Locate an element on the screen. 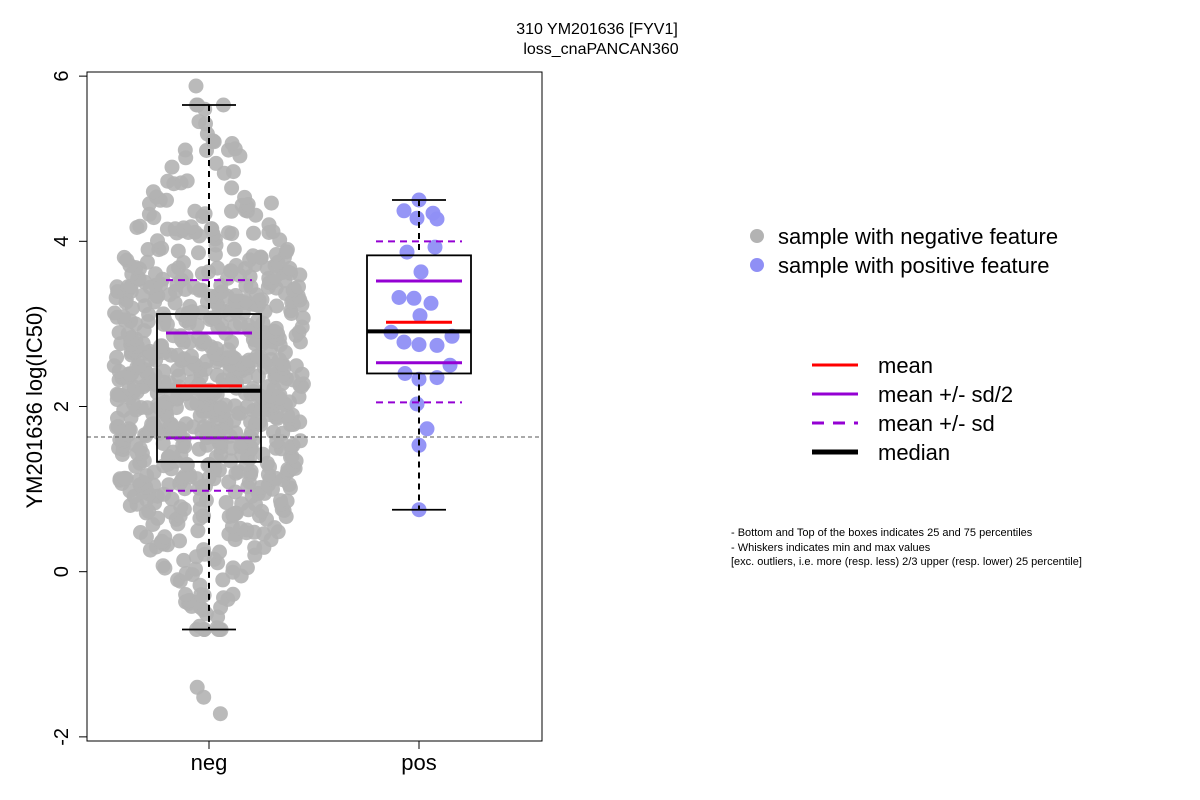  y-tick-label: 4 is located at coordinates (62, 241).